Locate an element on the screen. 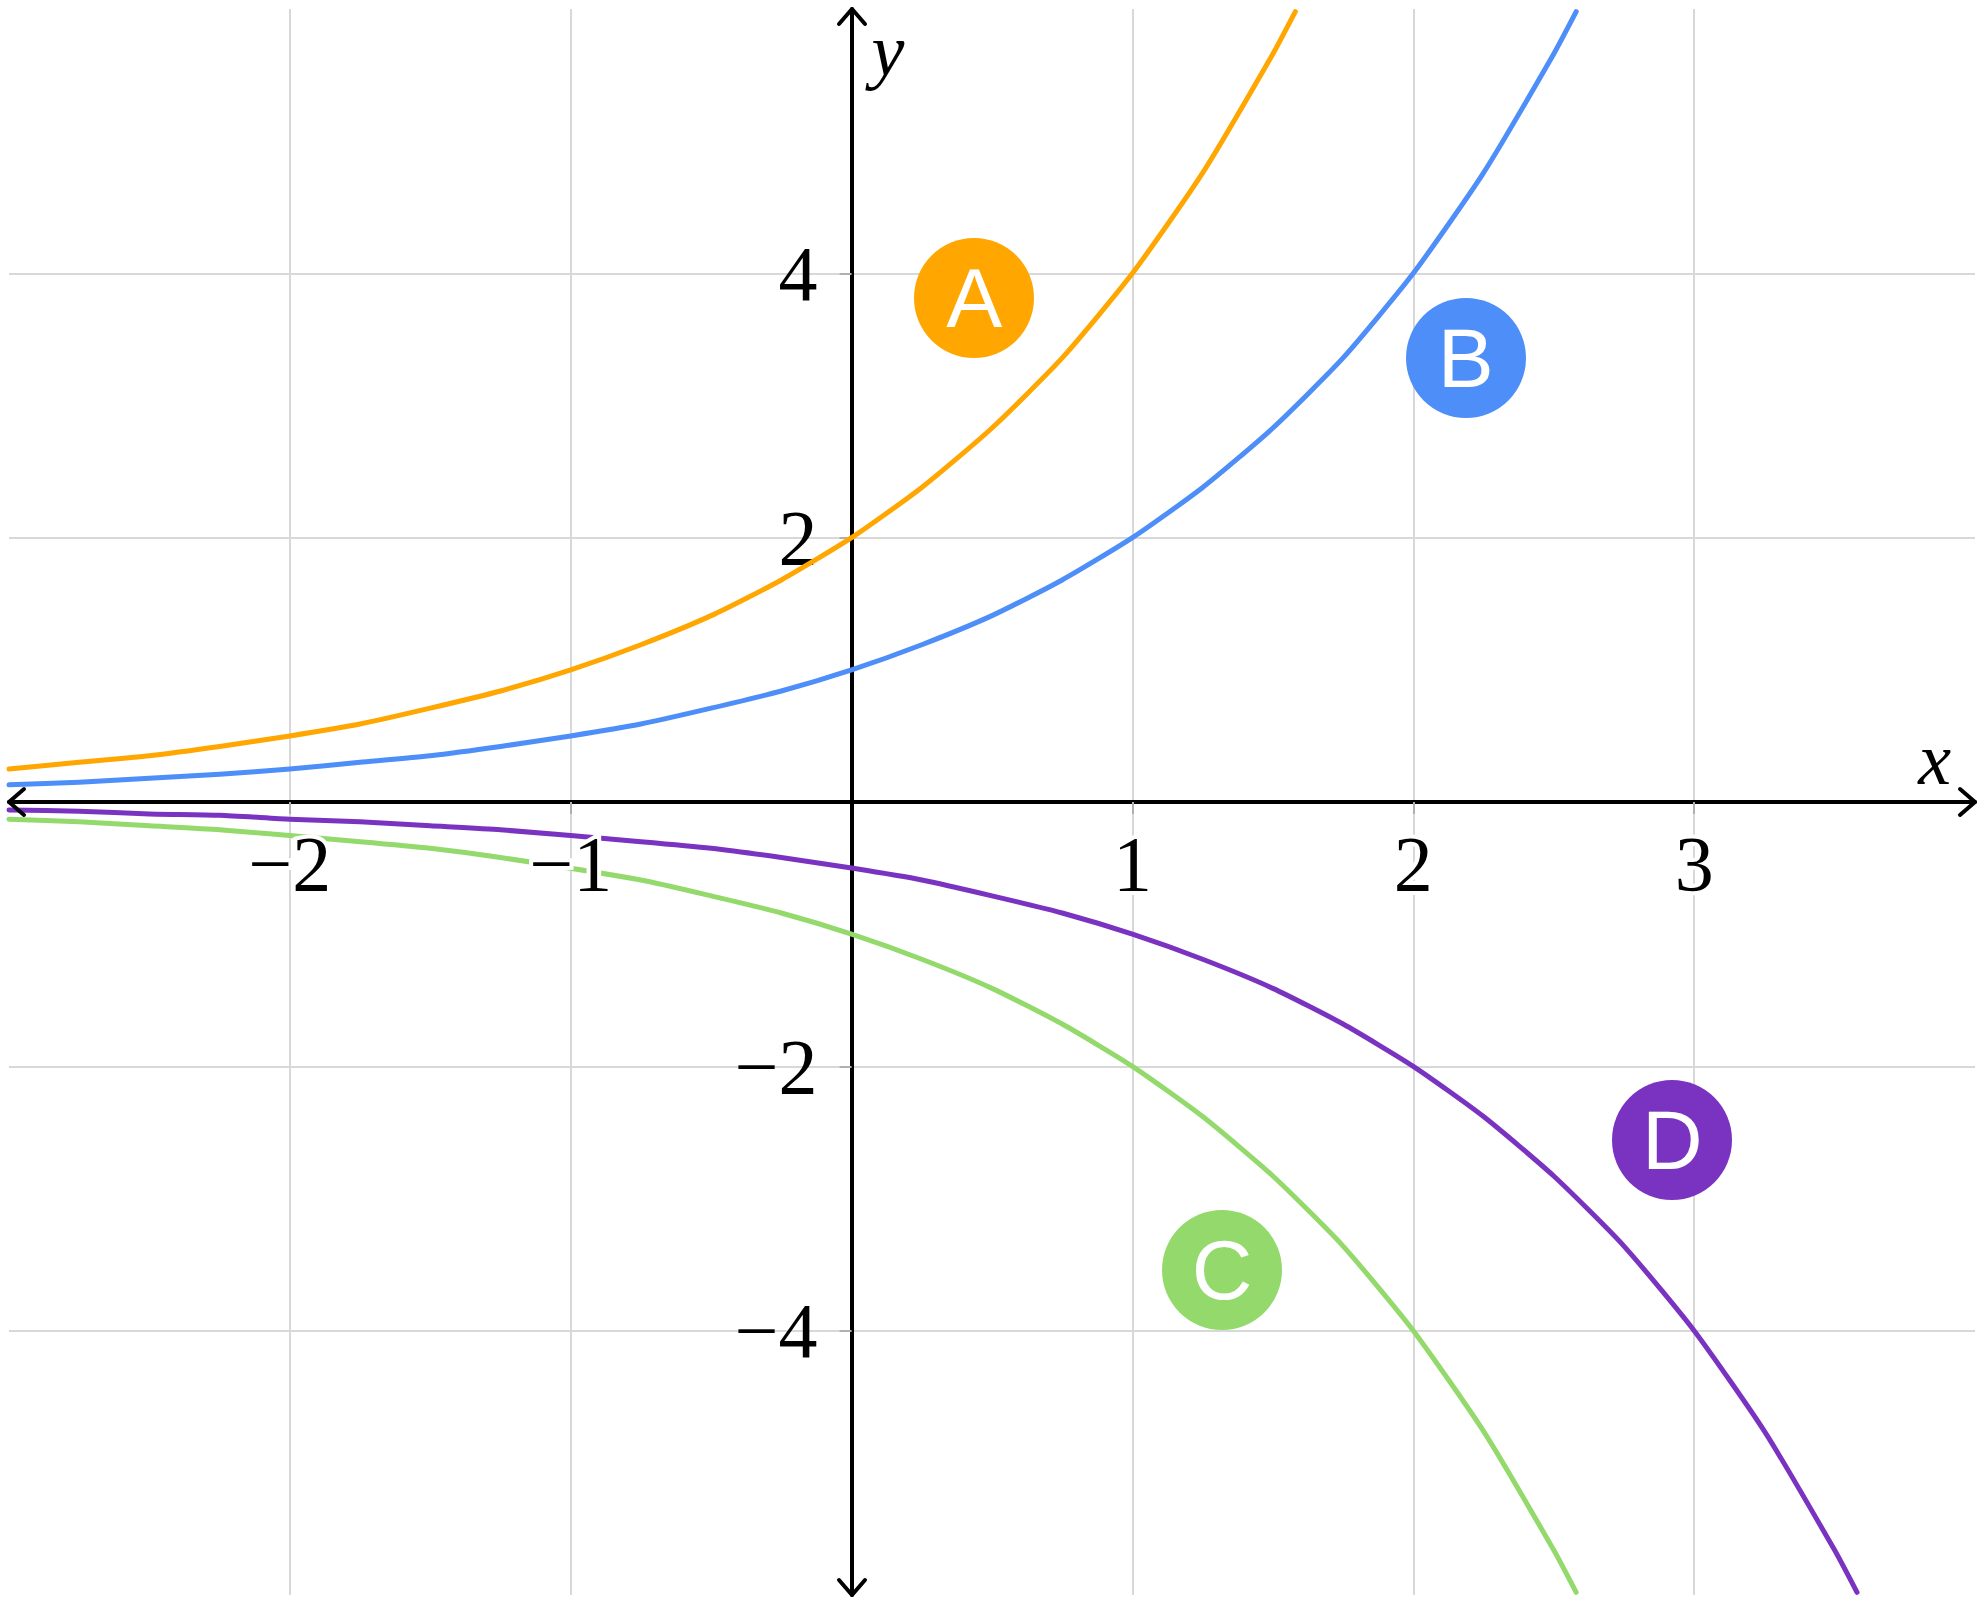 This screenshot has width=1984, height=1606. series-label: A is located at coordinates (974, 297).